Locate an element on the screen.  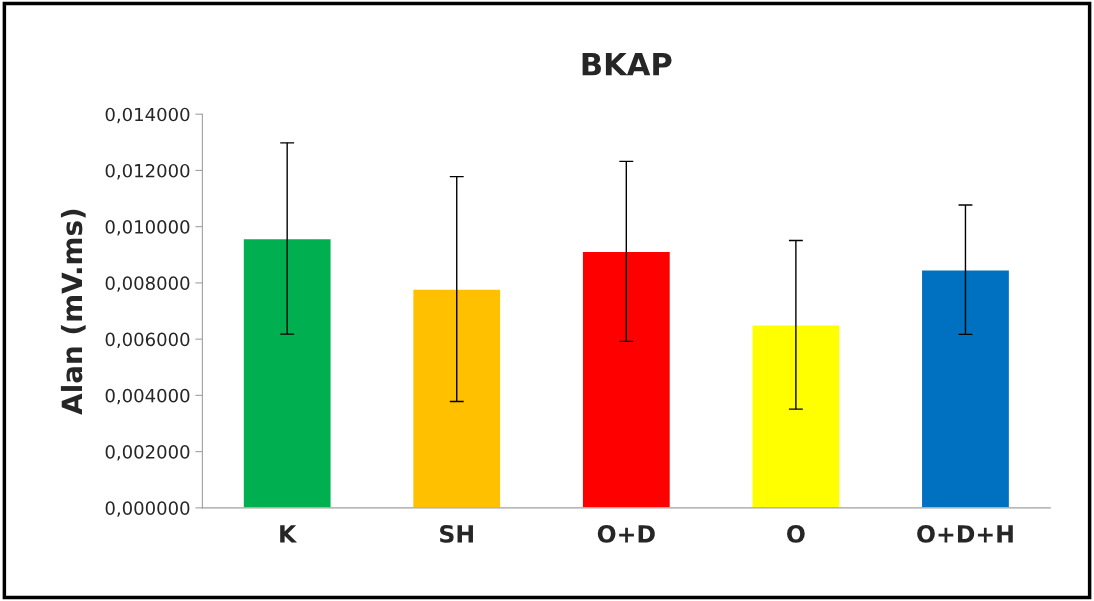
y-tick-label: 0,006000 is located at coordinates (147, 340).